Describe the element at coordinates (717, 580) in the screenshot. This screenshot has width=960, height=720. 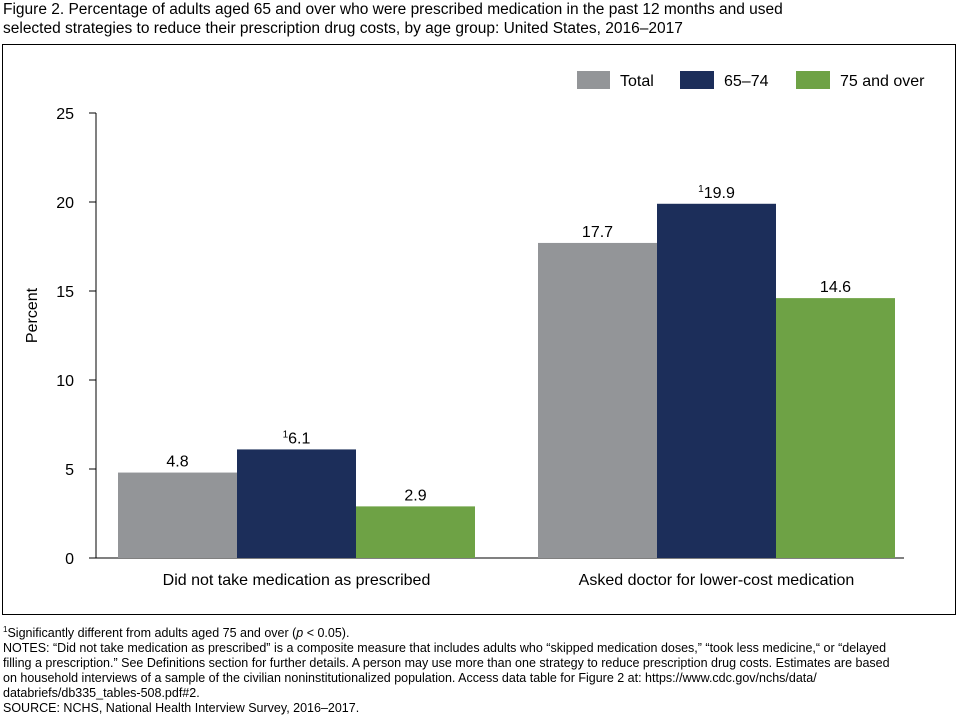
I see `x-category-label: Asked doctor for lower-cost medication` at that location.